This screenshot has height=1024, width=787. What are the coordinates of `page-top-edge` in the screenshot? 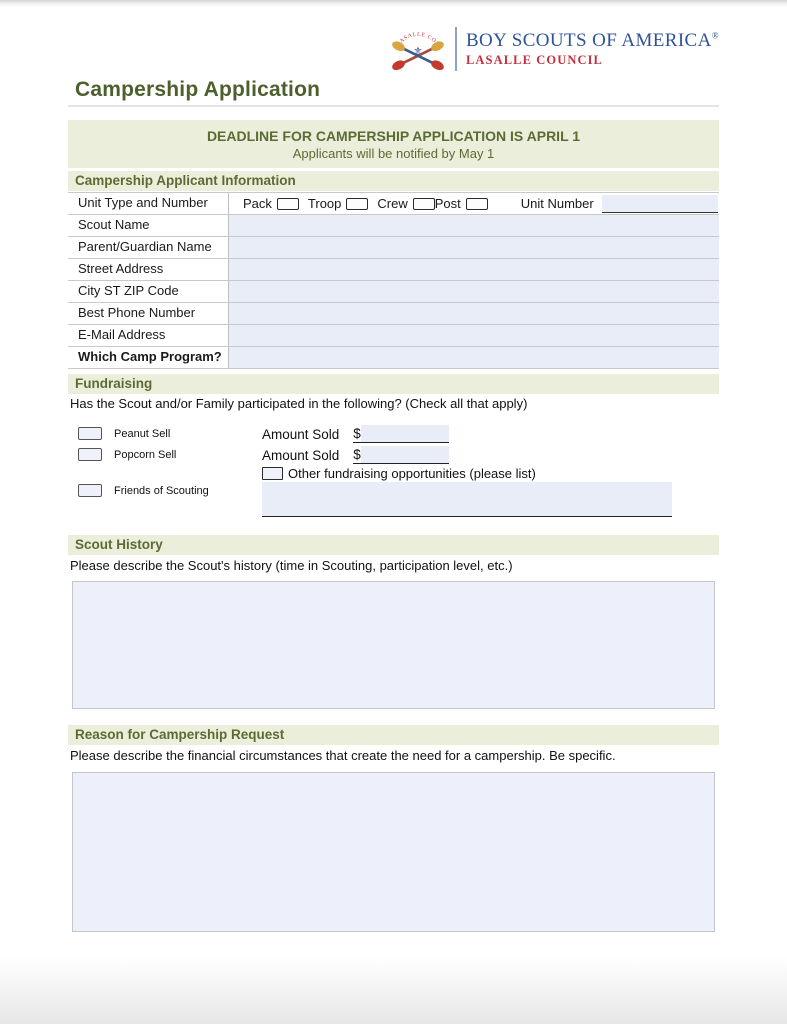 It's located at (393, 3).